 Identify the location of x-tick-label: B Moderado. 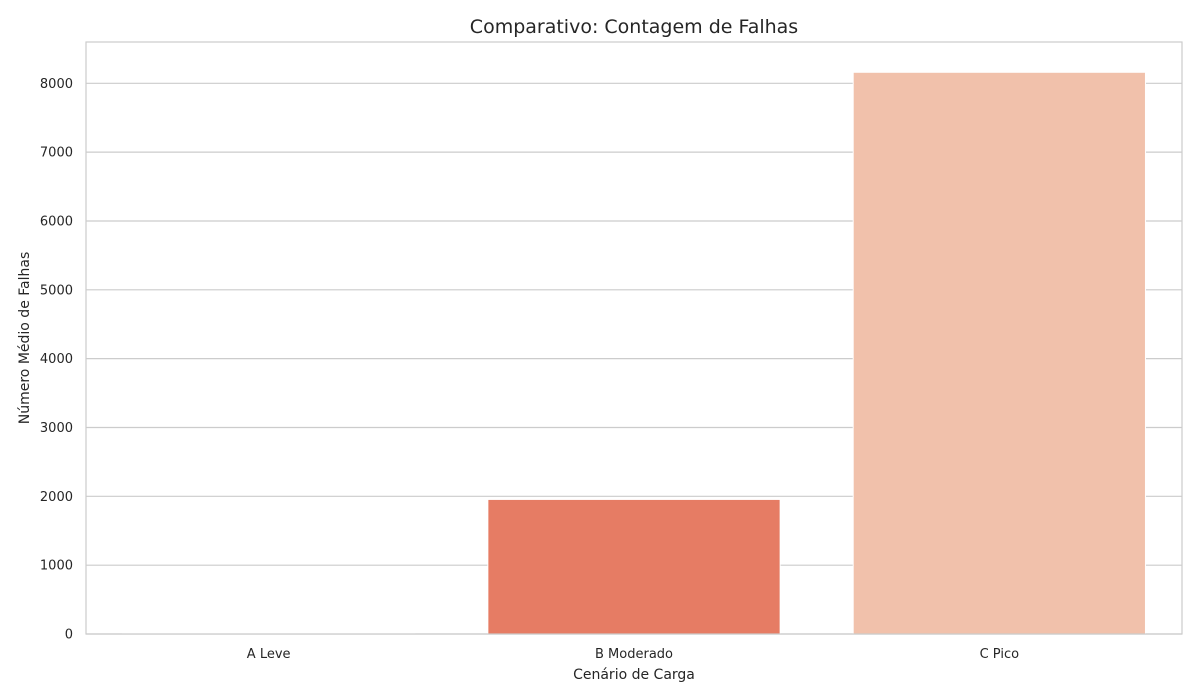
(634, 654).